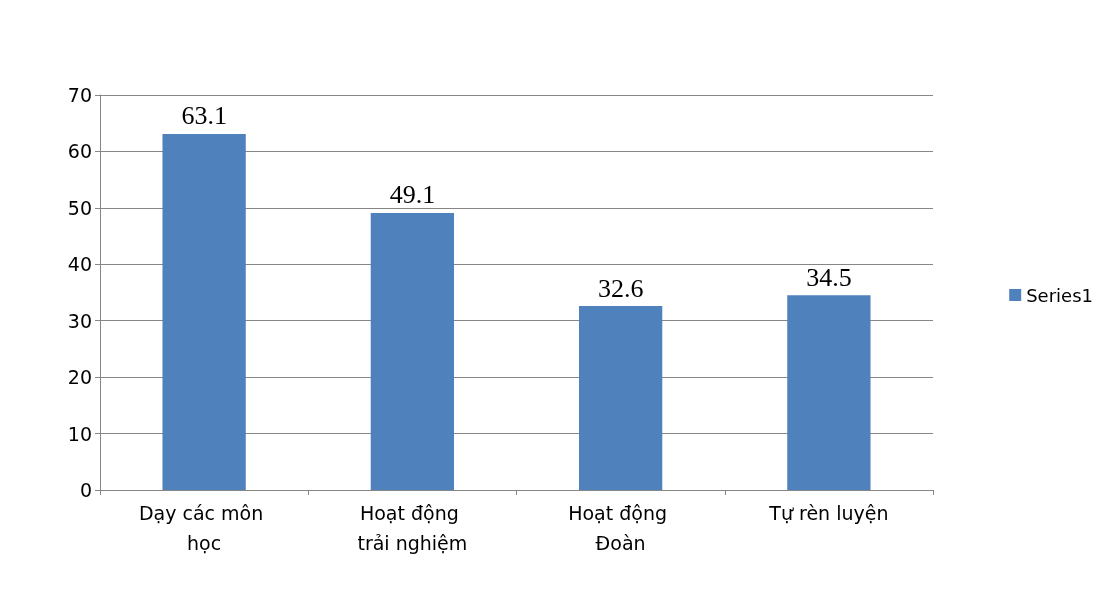 The height and width of the screenshot is (590, 1118). Describe the element at coordinates (1060, 295) in the screenshot. I see `legend-label: Series1` at that location.